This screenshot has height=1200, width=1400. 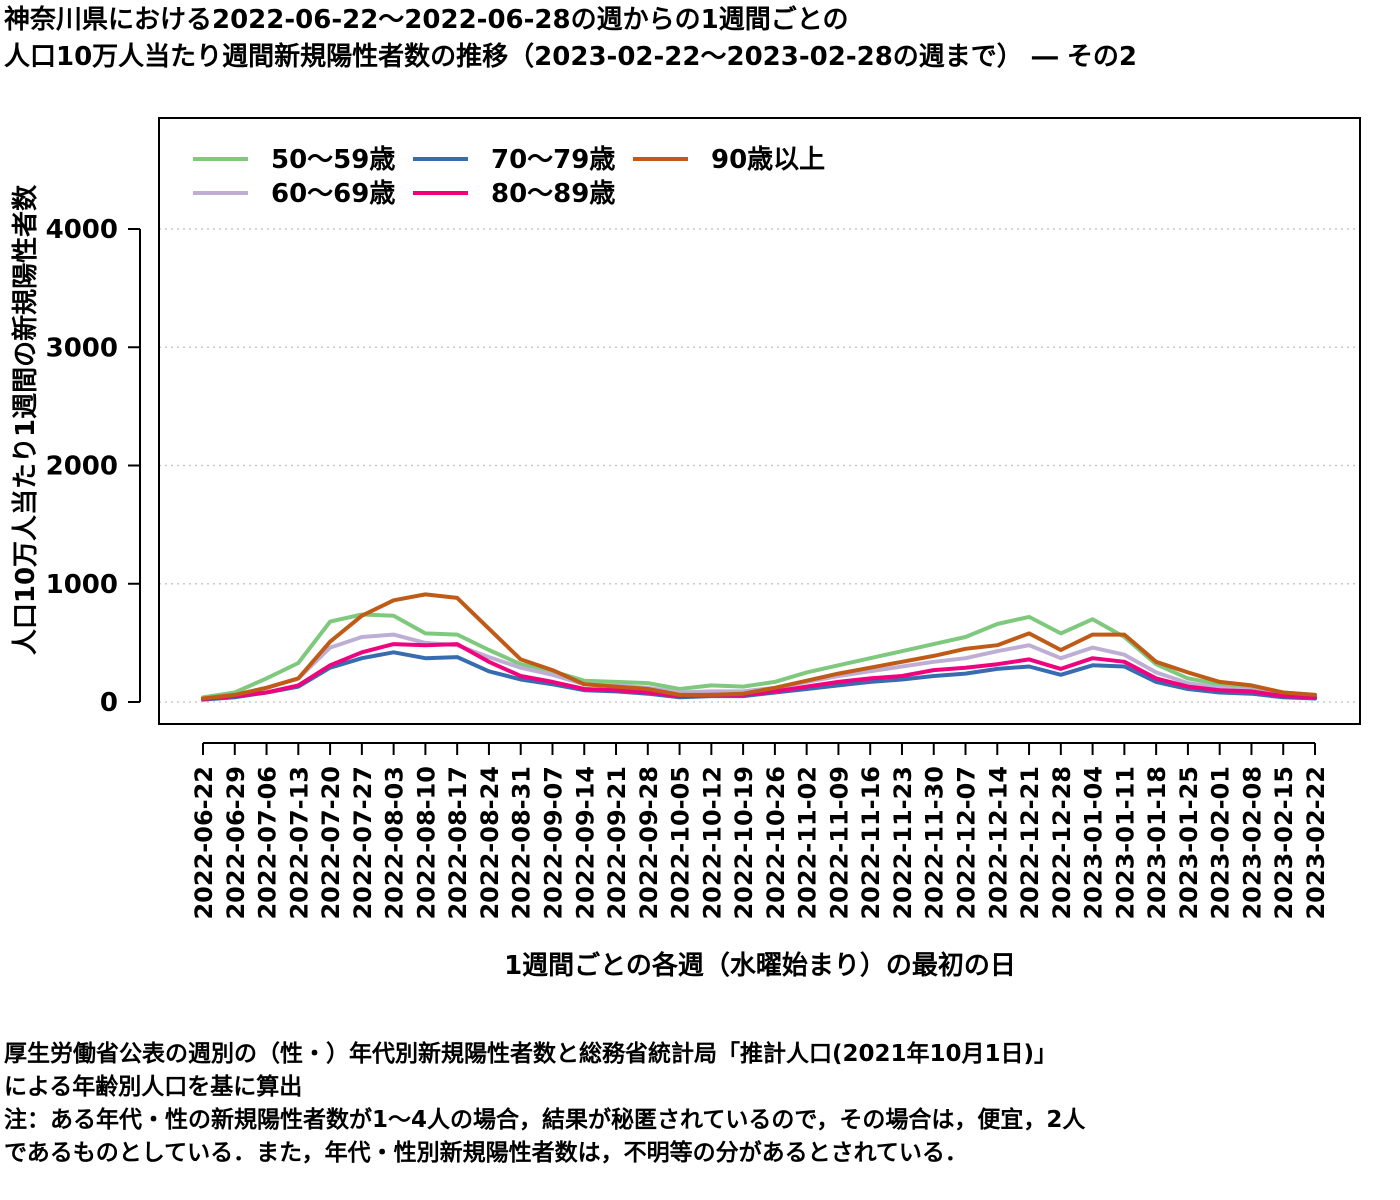 I want to click on note-line-2: による年齢別人口を基に算出, so click(x=153, y=1087).